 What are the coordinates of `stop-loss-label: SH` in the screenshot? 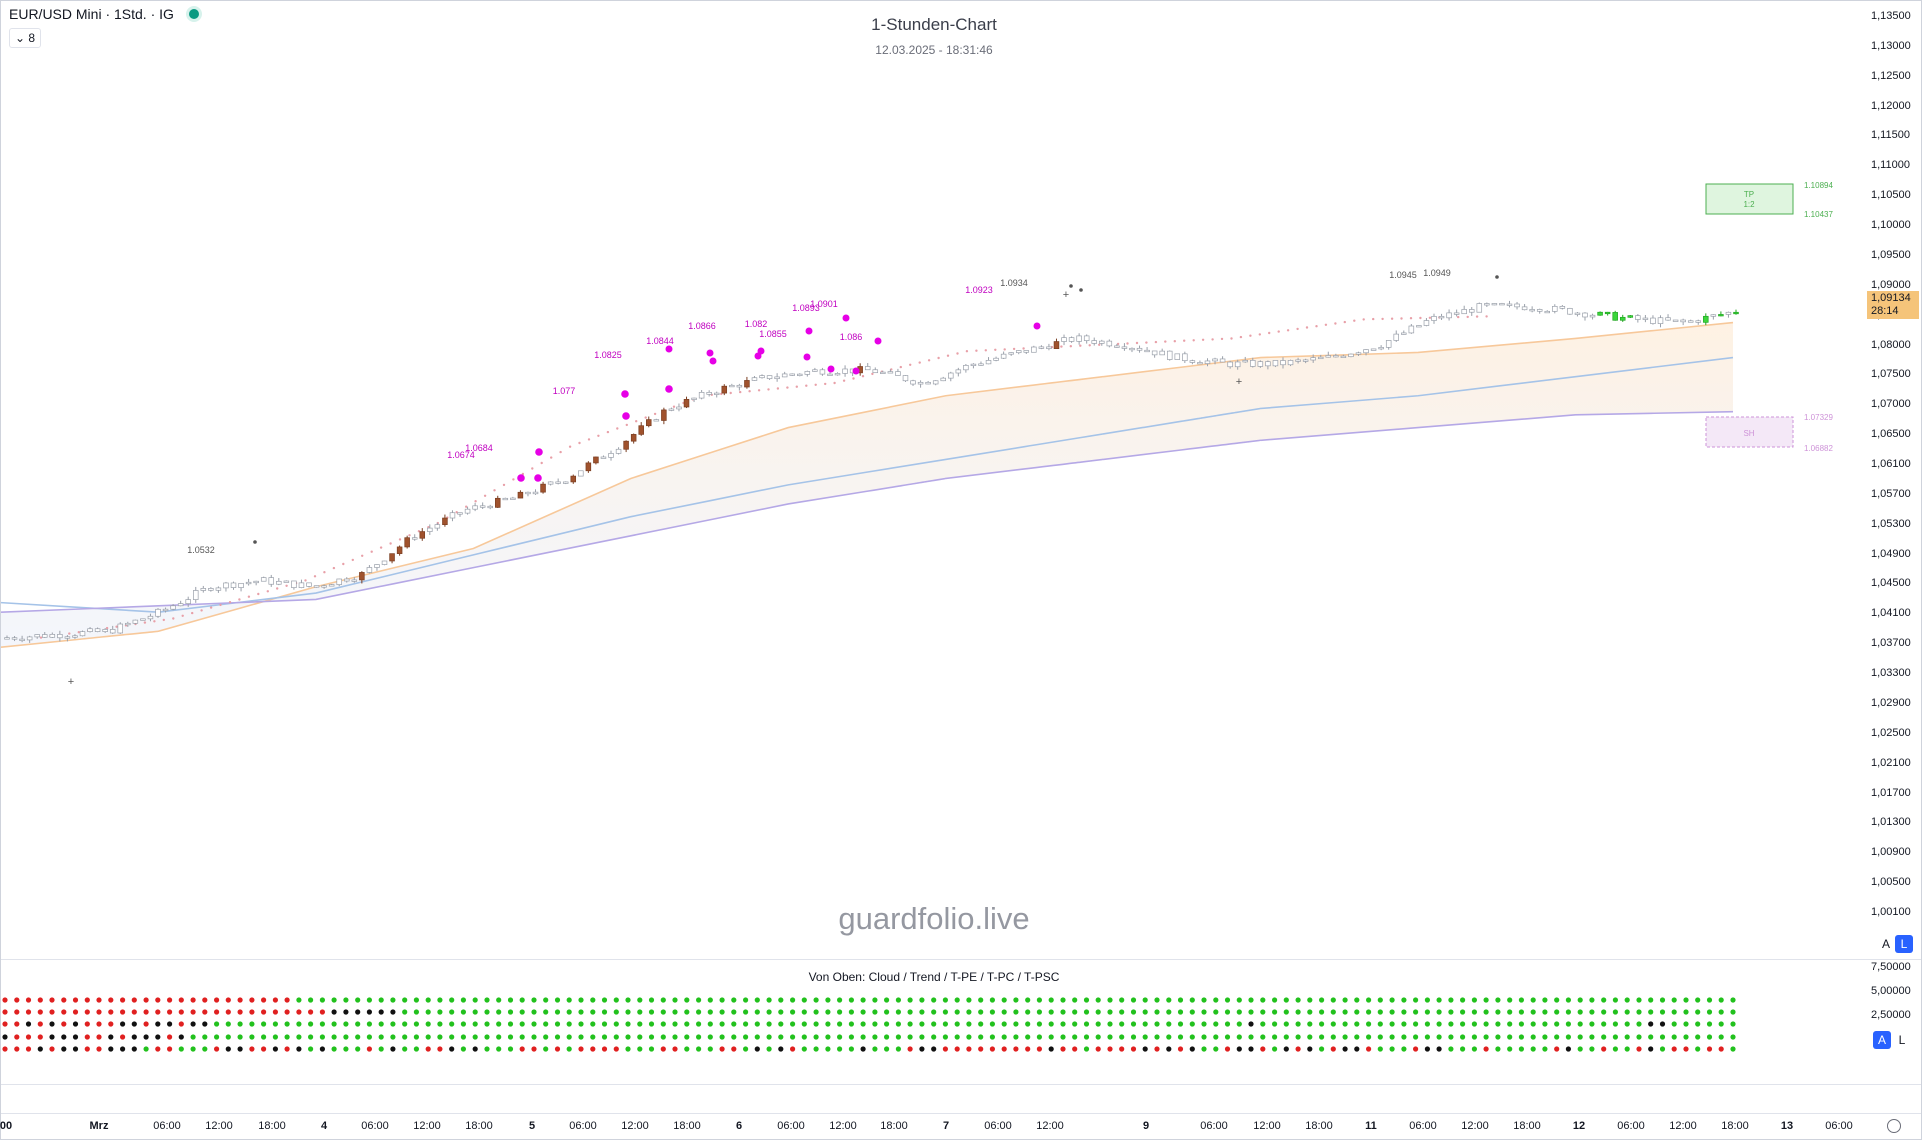 It's located at (1748, 433).